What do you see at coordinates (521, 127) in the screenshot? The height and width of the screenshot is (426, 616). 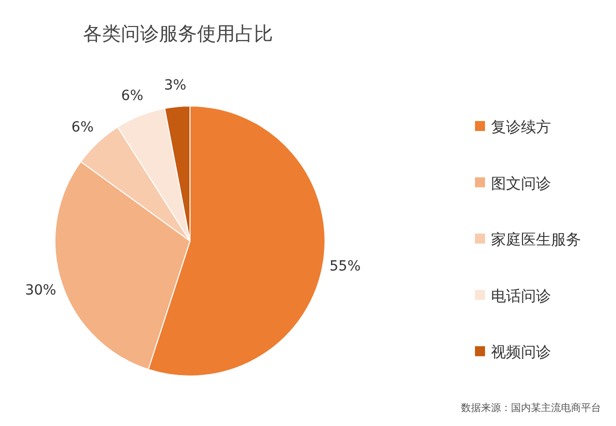 I see `legend-label: 复诊续方` at bounding box center [521, 127].